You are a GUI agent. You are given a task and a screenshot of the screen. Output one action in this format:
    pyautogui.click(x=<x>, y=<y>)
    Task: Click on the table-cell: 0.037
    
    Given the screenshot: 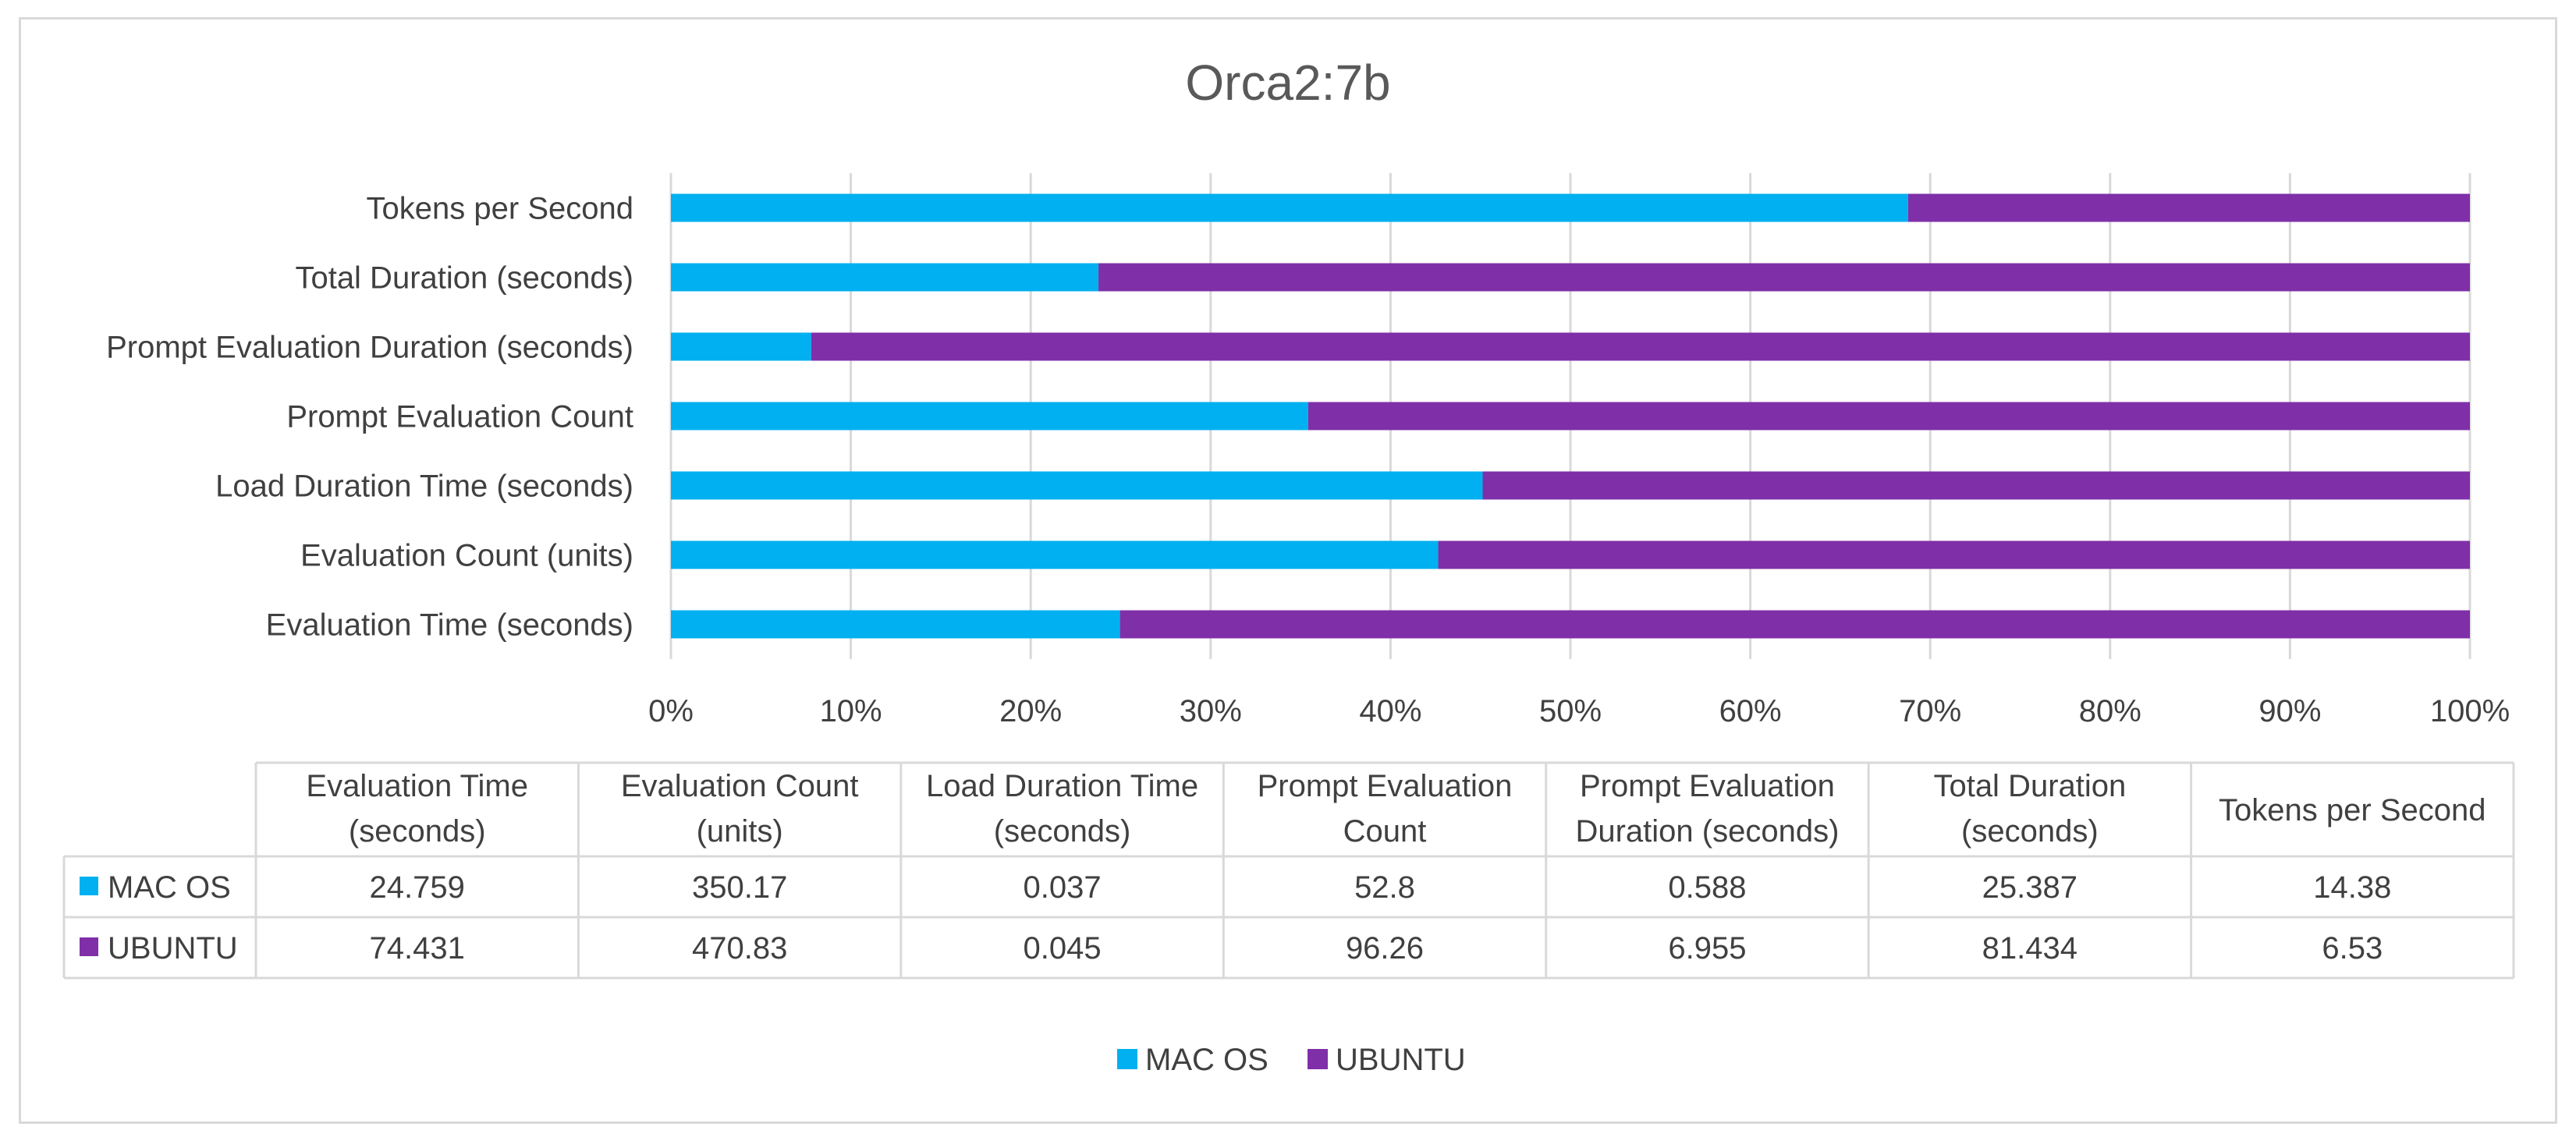 What is the action you would take?
    pyautogui.click(x=1063, y=887)
    